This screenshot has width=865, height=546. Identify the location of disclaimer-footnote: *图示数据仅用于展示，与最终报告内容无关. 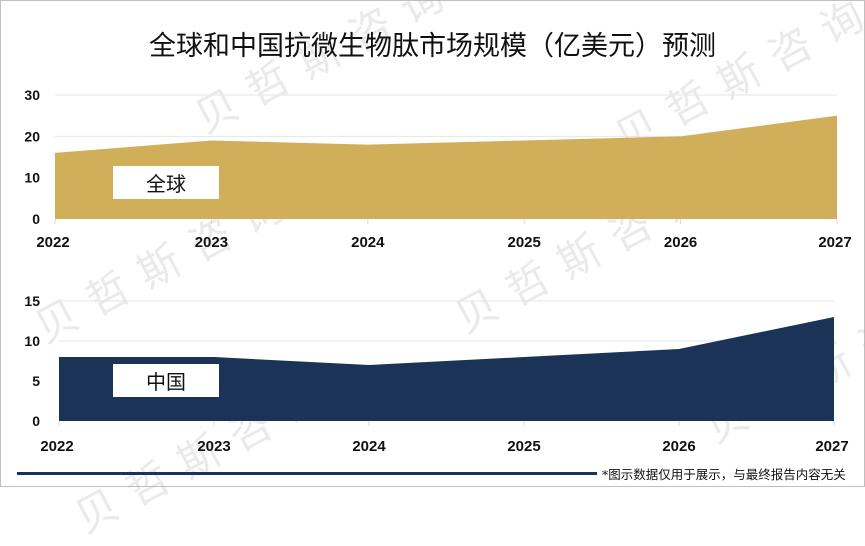
(724, 474).